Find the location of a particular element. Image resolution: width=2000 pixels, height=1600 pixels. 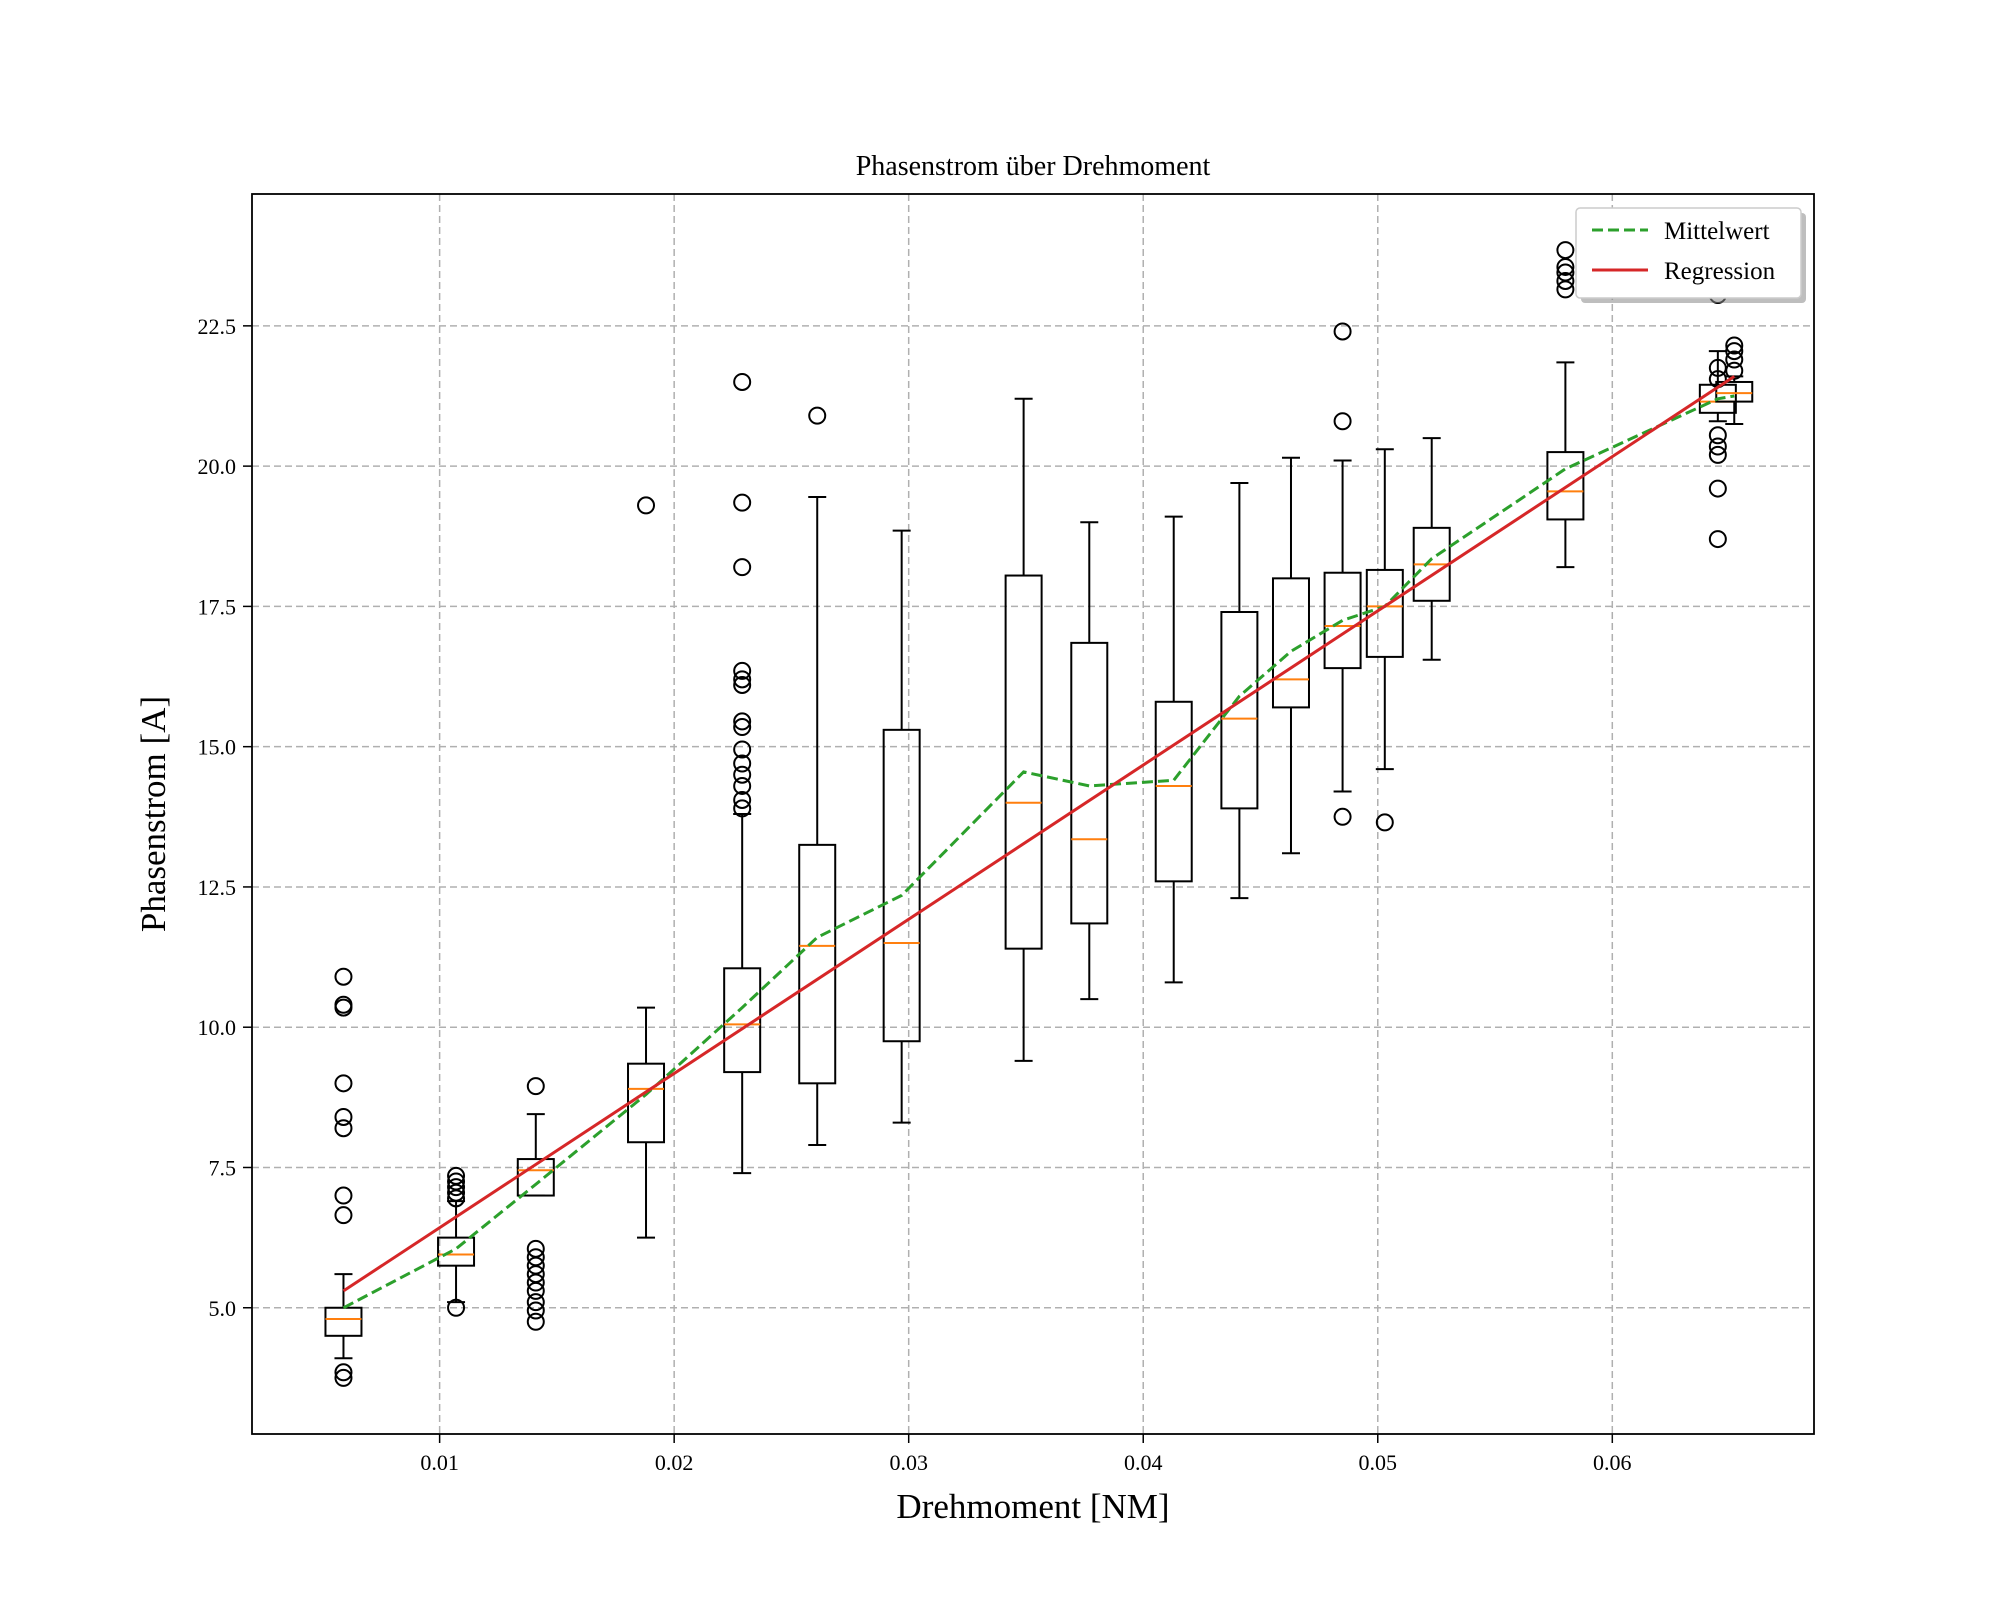

legend: Mittelwert Regression is located at coordinates (1690, 255).